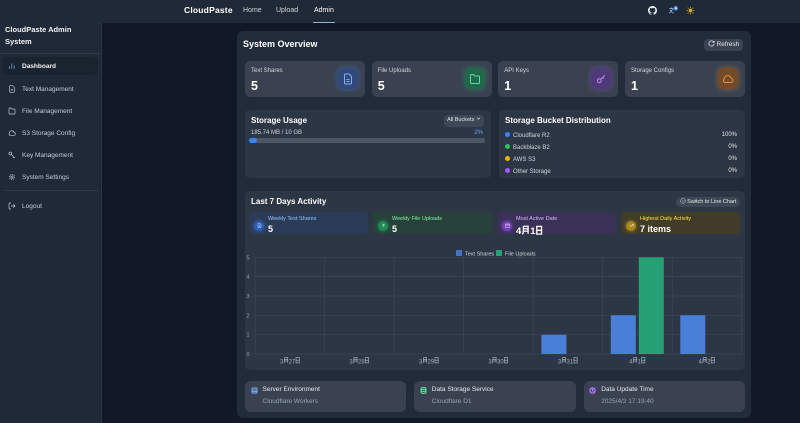 The width and height of the screenshot is (800, 423). Describe the element at coordinates (675, 8) in the screenshot. I see `svg-text: A` at that location.